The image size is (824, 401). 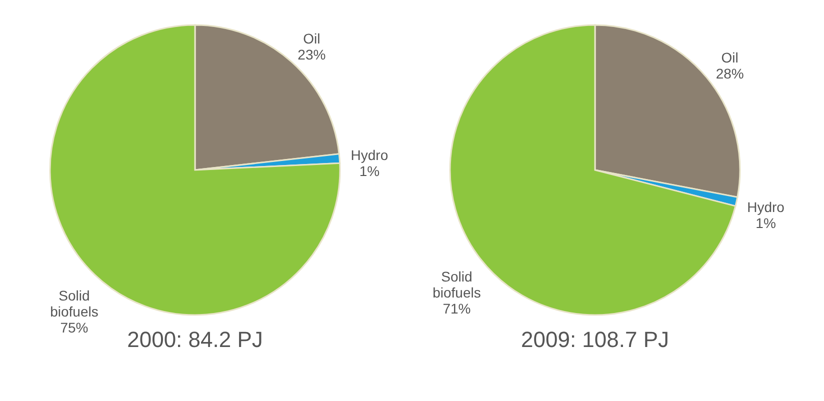 What do you see at coordinates (595, 339) in the screenshot?
I see `text: 2009: 108.7 PJ` at bounding box center [595, 339].